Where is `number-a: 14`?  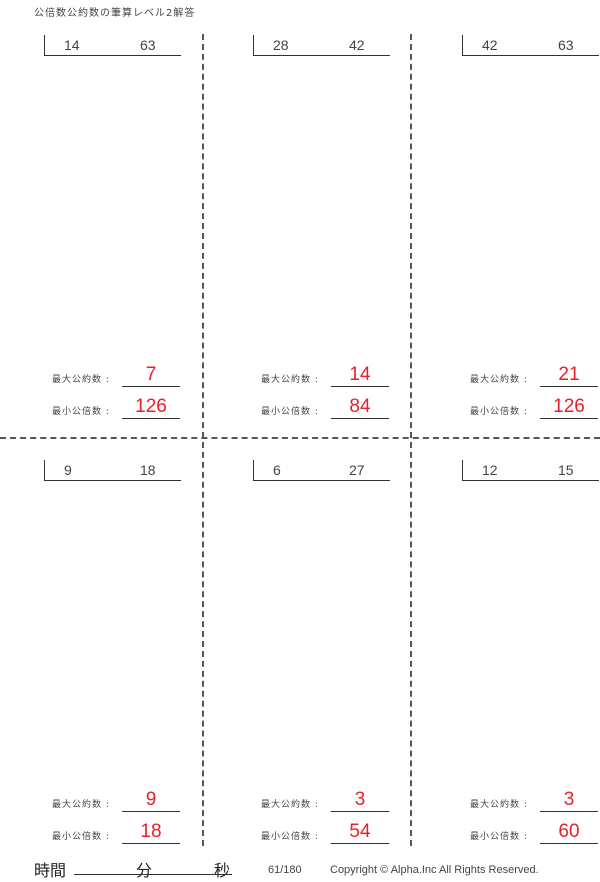
number-a: 14 is located at coordinates (72, 45).